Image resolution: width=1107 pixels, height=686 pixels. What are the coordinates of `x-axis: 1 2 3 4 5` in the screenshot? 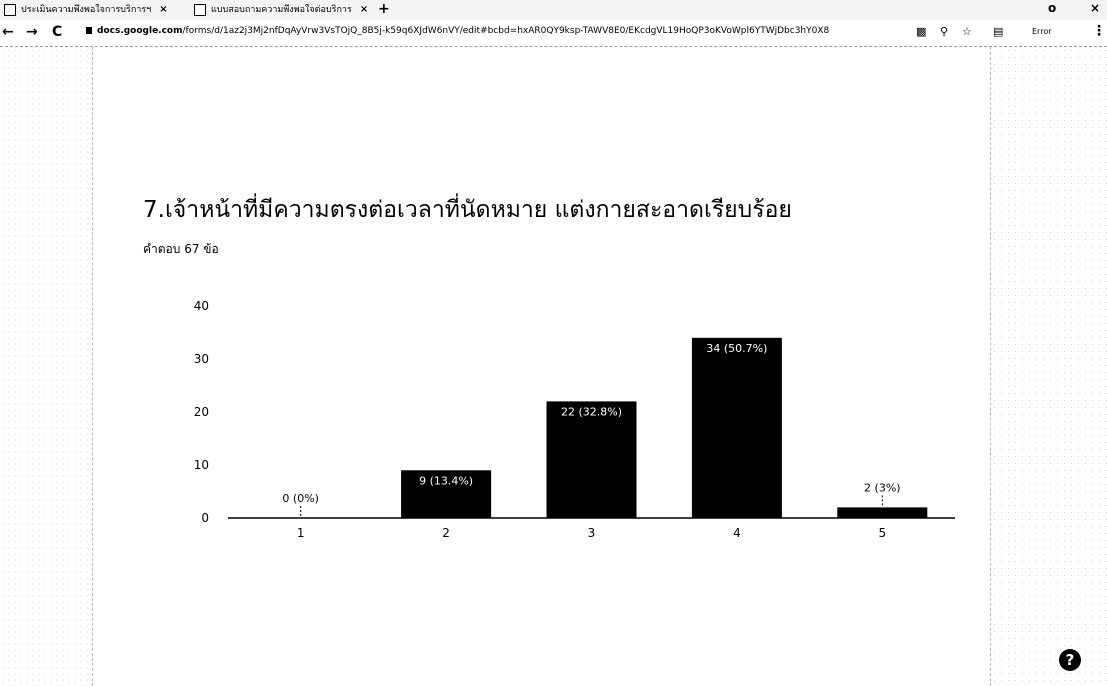 It's located at (591, 533).